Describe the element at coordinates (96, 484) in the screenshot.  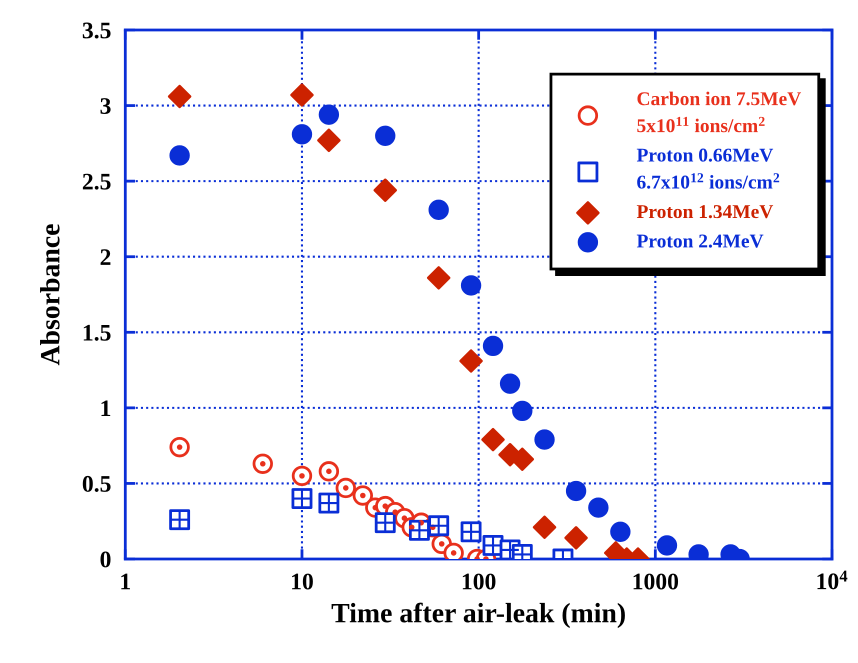
I see `y-tick-label: 0.5` at that location.